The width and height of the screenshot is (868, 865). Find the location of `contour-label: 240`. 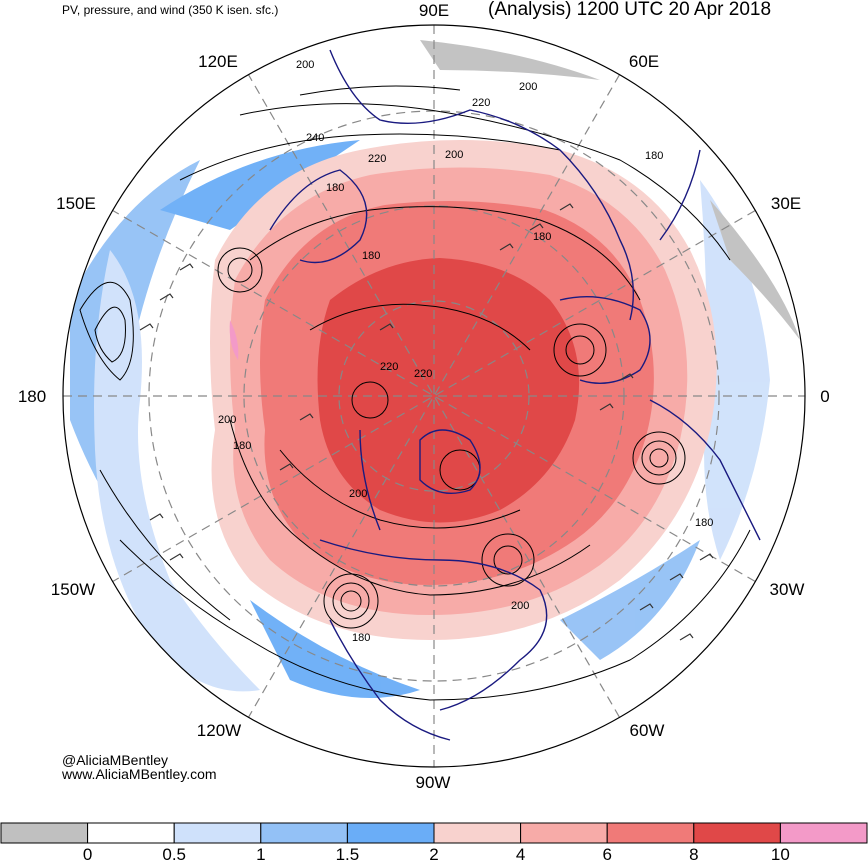

contour-label: 240 is located at coordinates (315, 138).